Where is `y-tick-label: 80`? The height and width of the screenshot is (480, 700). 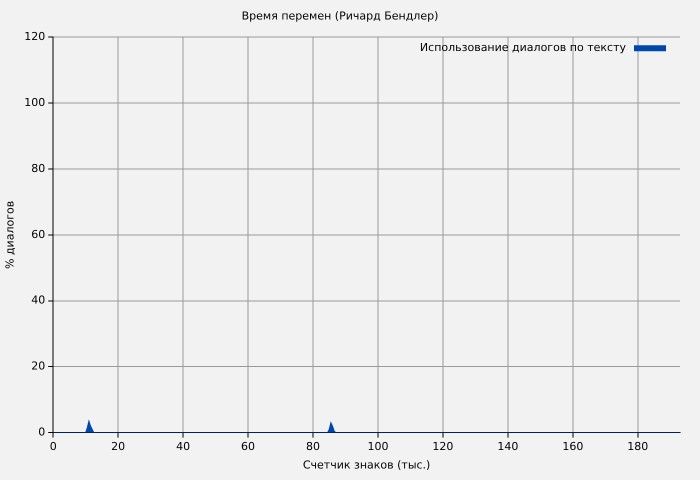
y-tick-label: 80 is located at coordinates (38, 168).